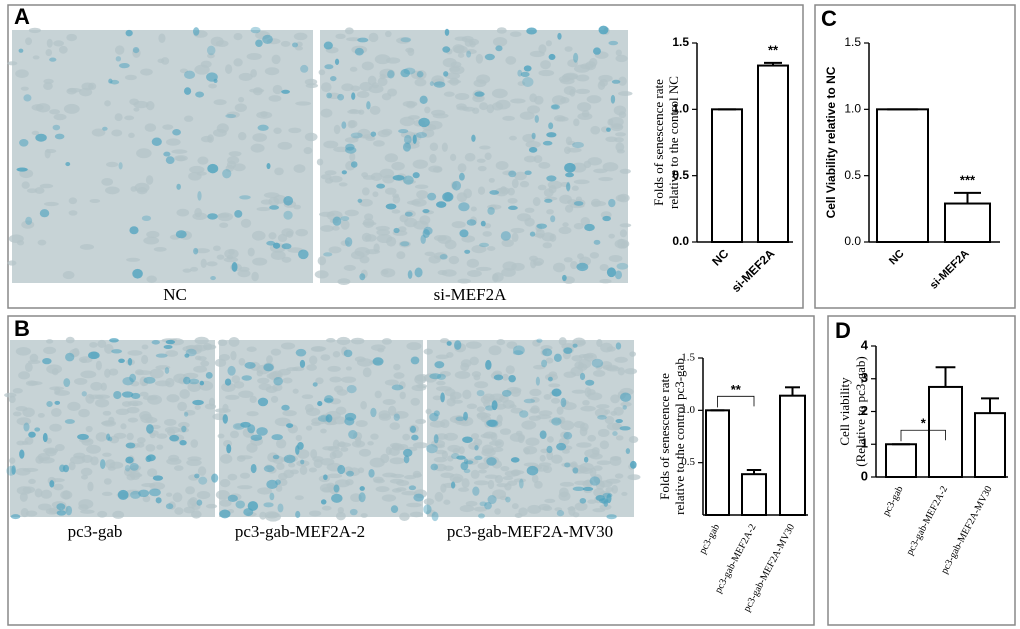 This screenshot has width=1020, height=629. What do you see at coordinates (162, 156) in the screenshot?
I see `micrograph` at bounding box center [162, 156].